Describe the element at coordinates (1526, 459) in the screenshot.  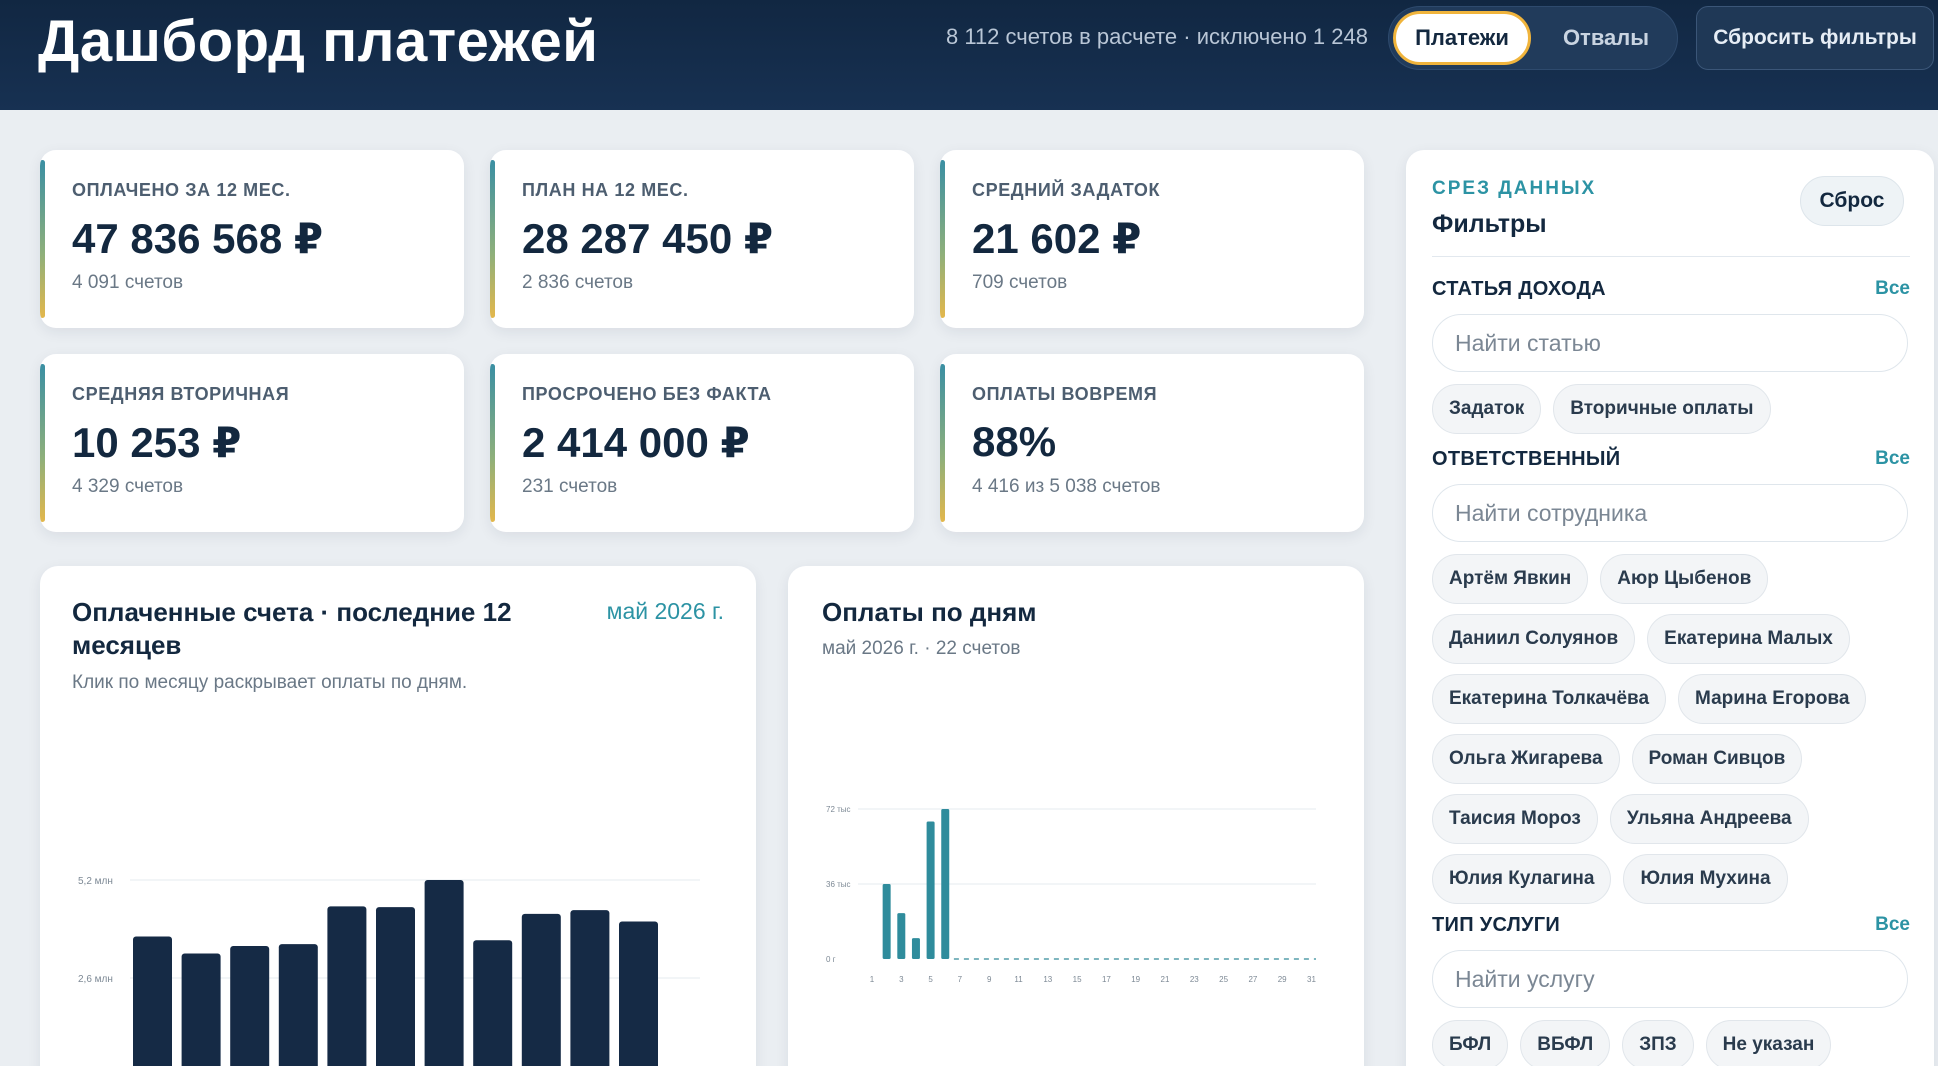
I see `owner-section-label: ОТВЕТСТВЕННЫЙ` at that location.